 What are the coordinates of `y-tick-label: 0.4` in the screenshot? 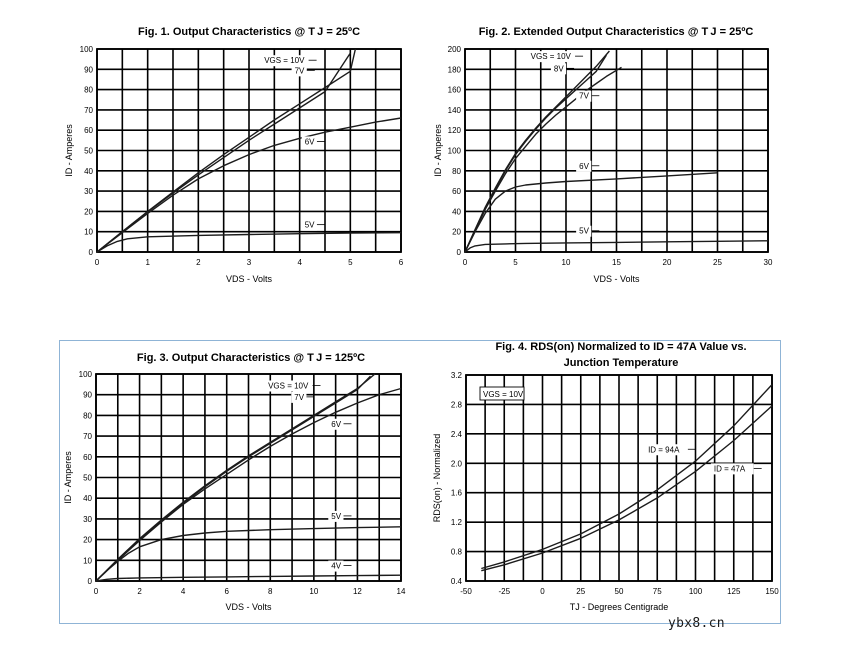 It's located at (457, 581).